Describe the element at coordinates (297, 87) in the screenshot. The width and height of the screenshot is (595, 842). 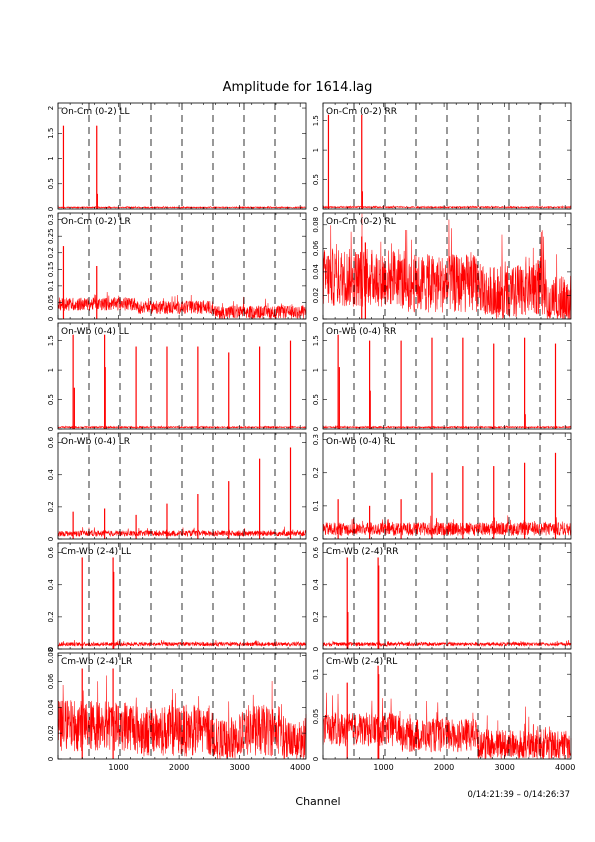
I see `figure-title: Amplitude for 1614.lag` at that location.